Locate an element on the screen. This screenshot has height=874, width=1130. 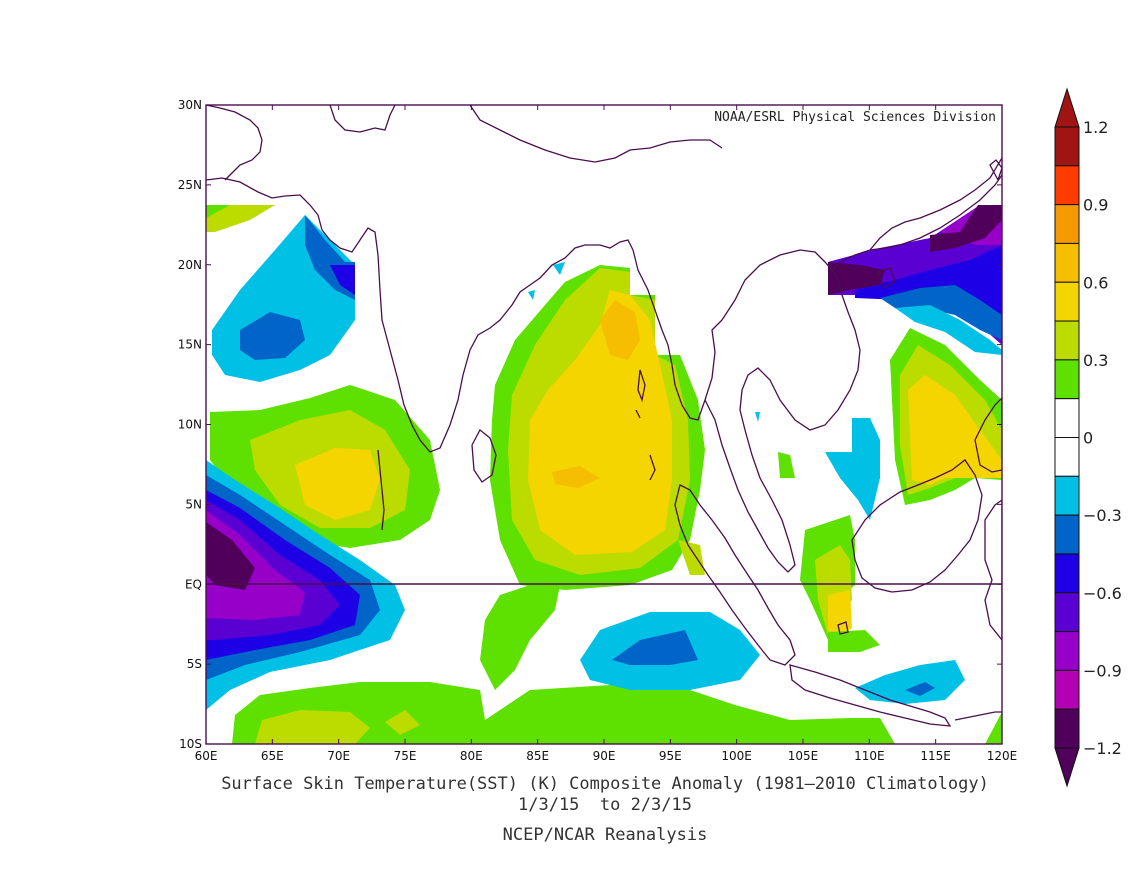
colorbar-label: 0.3 is located at coordinates (1095, 360).